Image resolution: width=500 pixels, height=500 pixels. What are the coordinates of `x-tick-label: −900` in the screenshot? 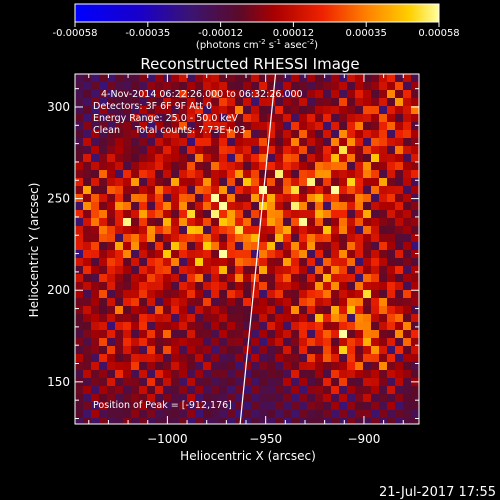 It's located at (363, 439).